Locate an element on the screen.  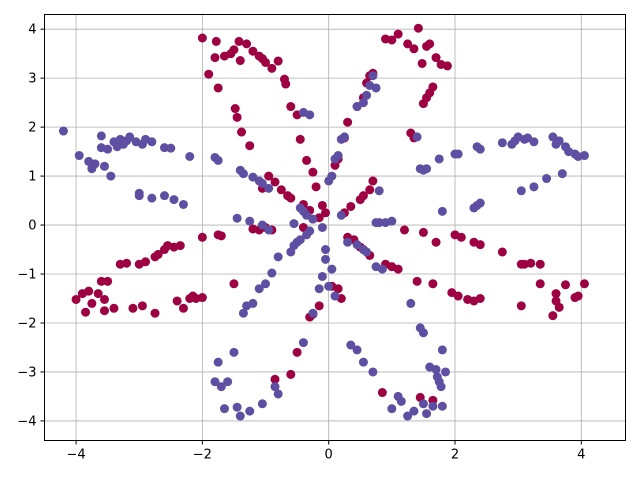
y-tick-label: −2 is located at coordinates (26, 323).